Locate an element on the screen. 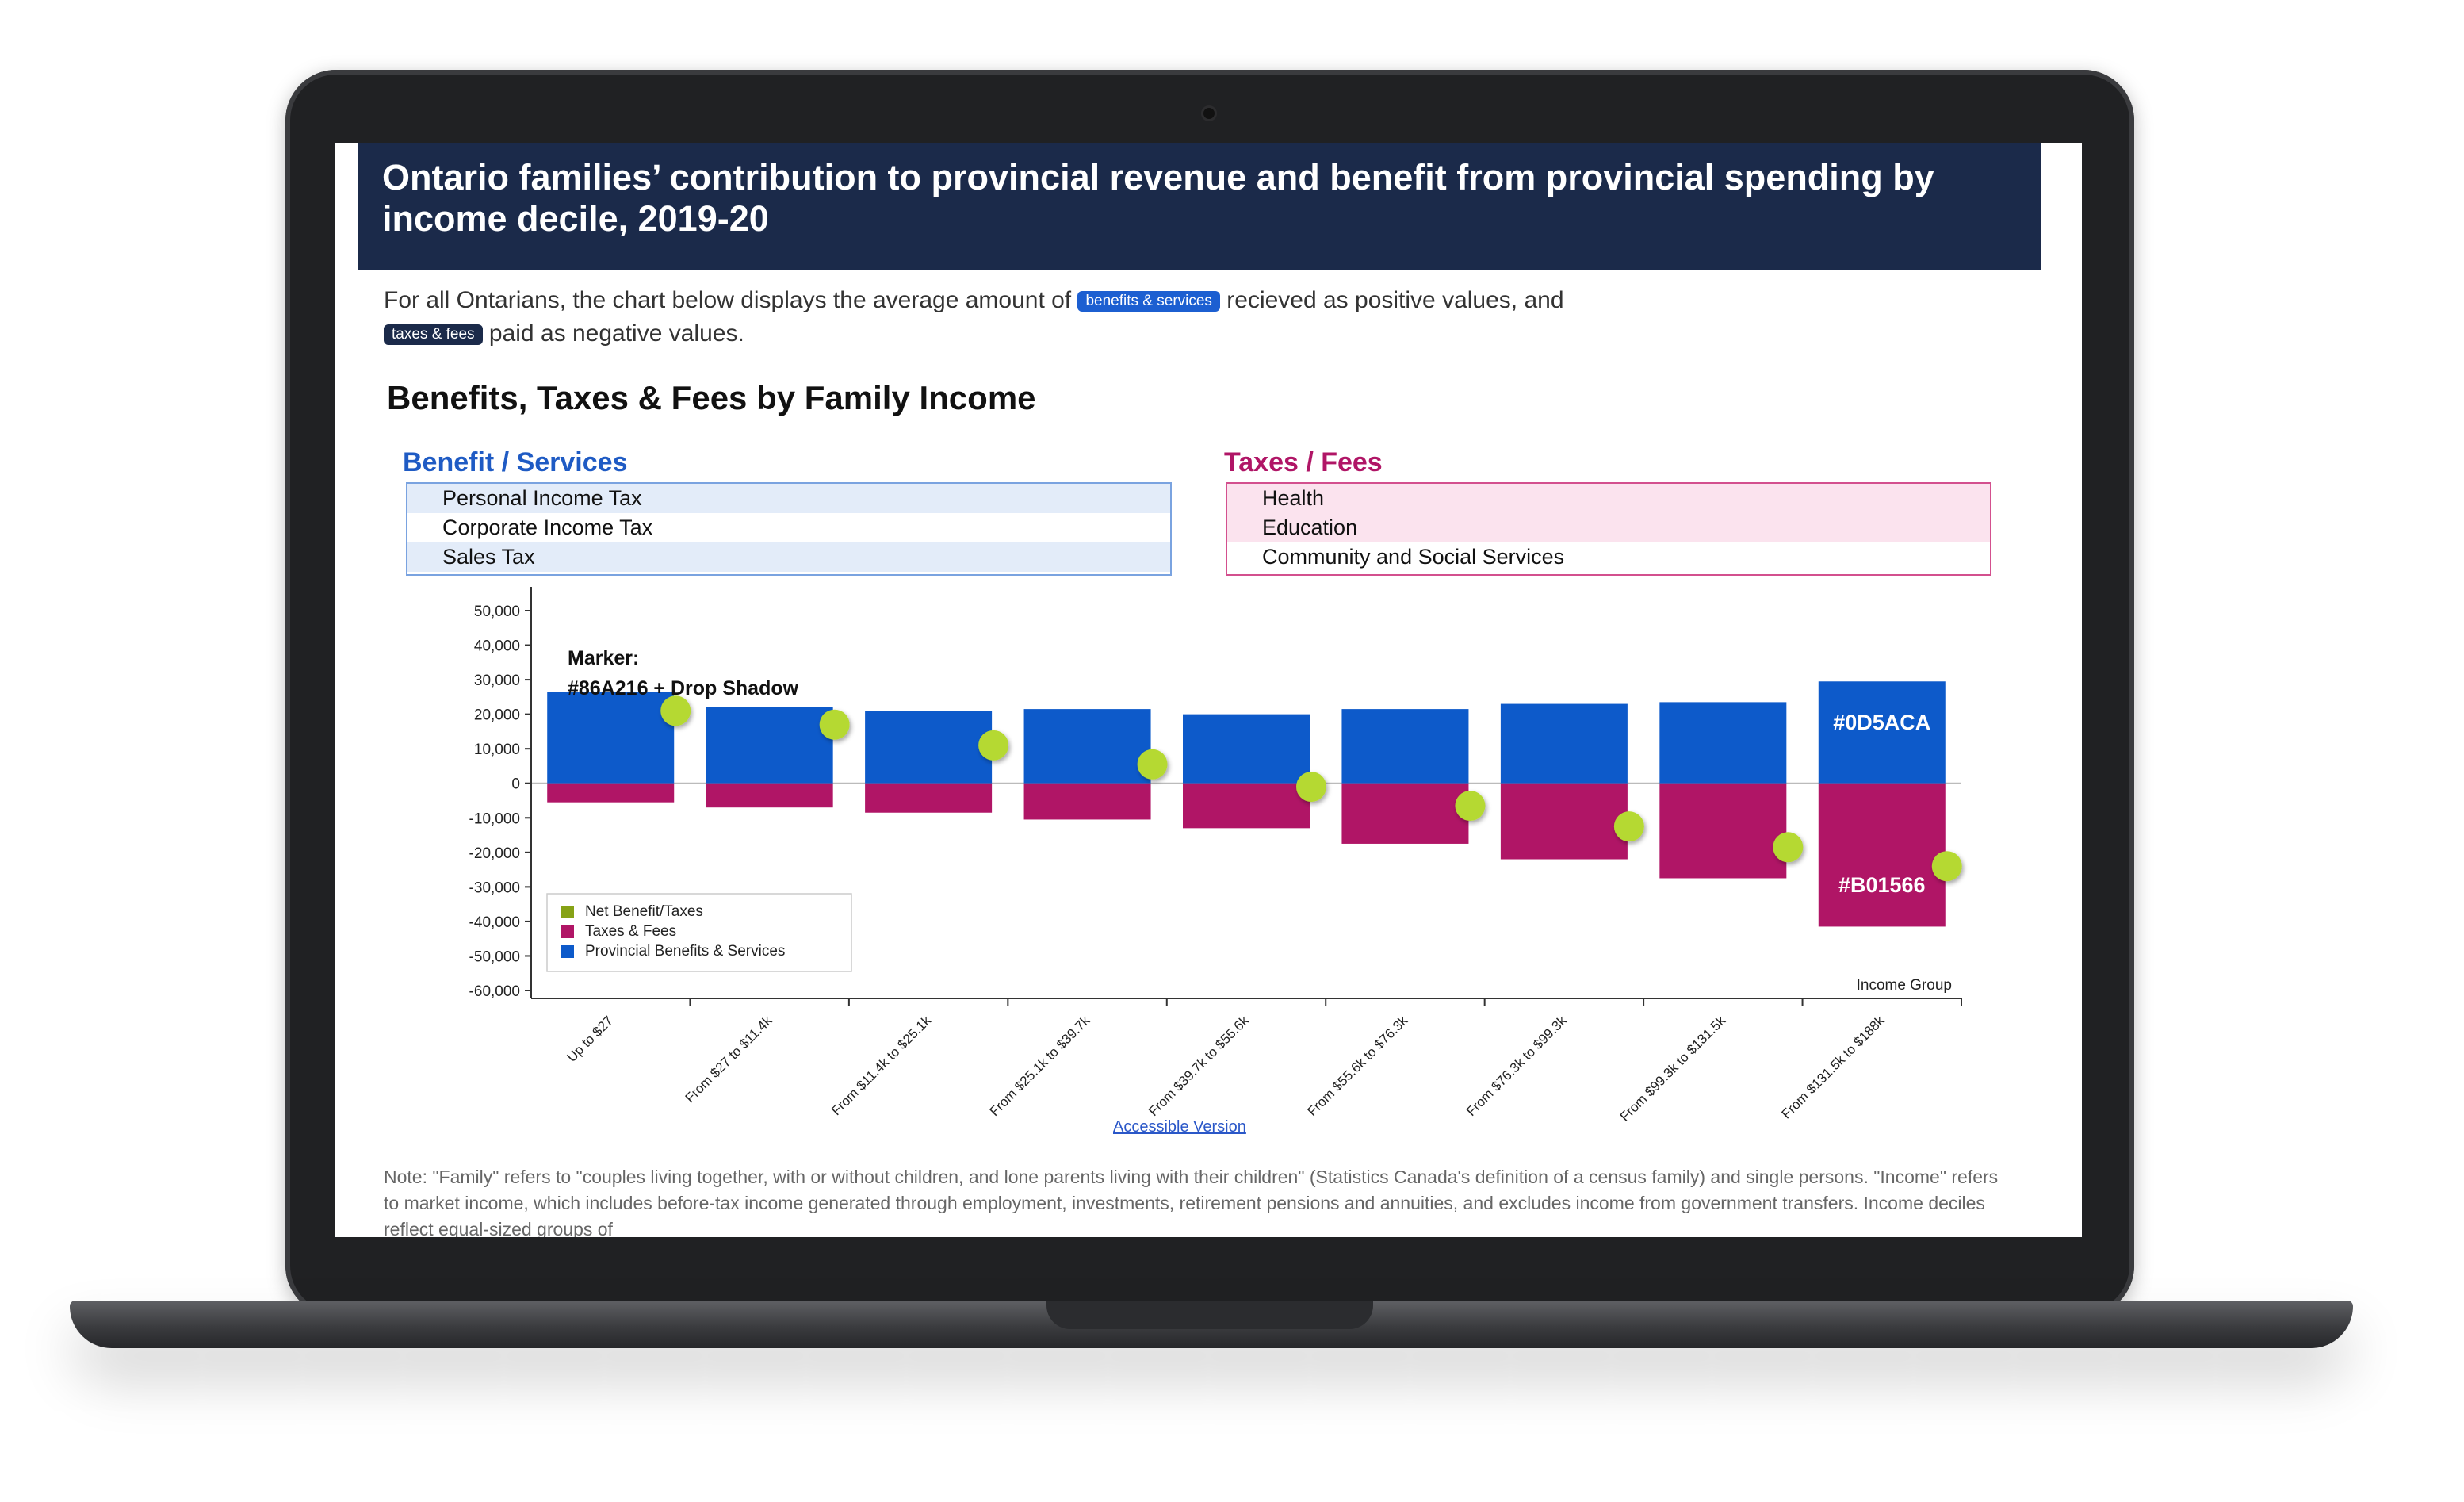 Image resolution: width=2464 pixels, height=1502 pixels. x-tick-label: From $99.3k to $131.5k is located at coordinates (1673, 1069).